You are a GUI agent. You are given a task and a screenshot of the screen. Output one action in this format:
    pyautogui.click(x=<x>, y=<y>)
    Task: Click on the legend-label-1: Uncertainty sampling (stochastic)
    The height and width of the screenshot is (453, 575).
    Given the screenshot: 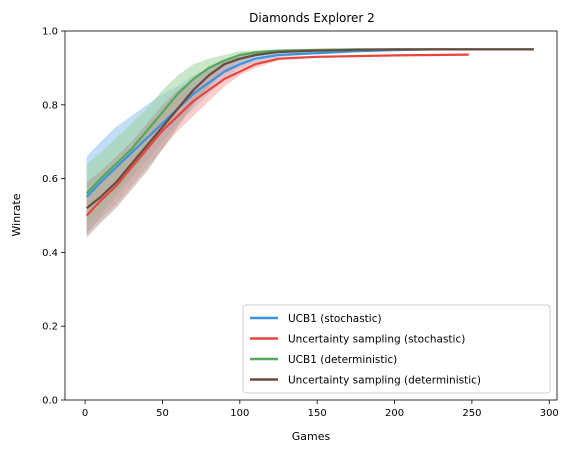 What is the action you would take?
    pyautogui.click(x=376, y=340)
    